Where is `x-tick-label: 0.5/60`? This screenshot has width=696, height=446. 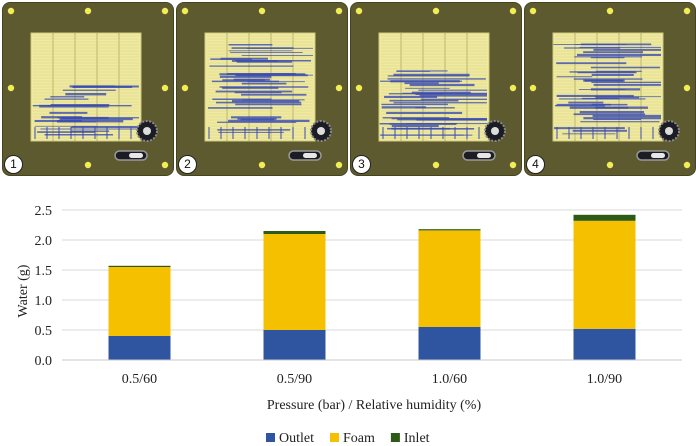 x-tick-label: 0.5/60 is located at coordinates (139, 379).